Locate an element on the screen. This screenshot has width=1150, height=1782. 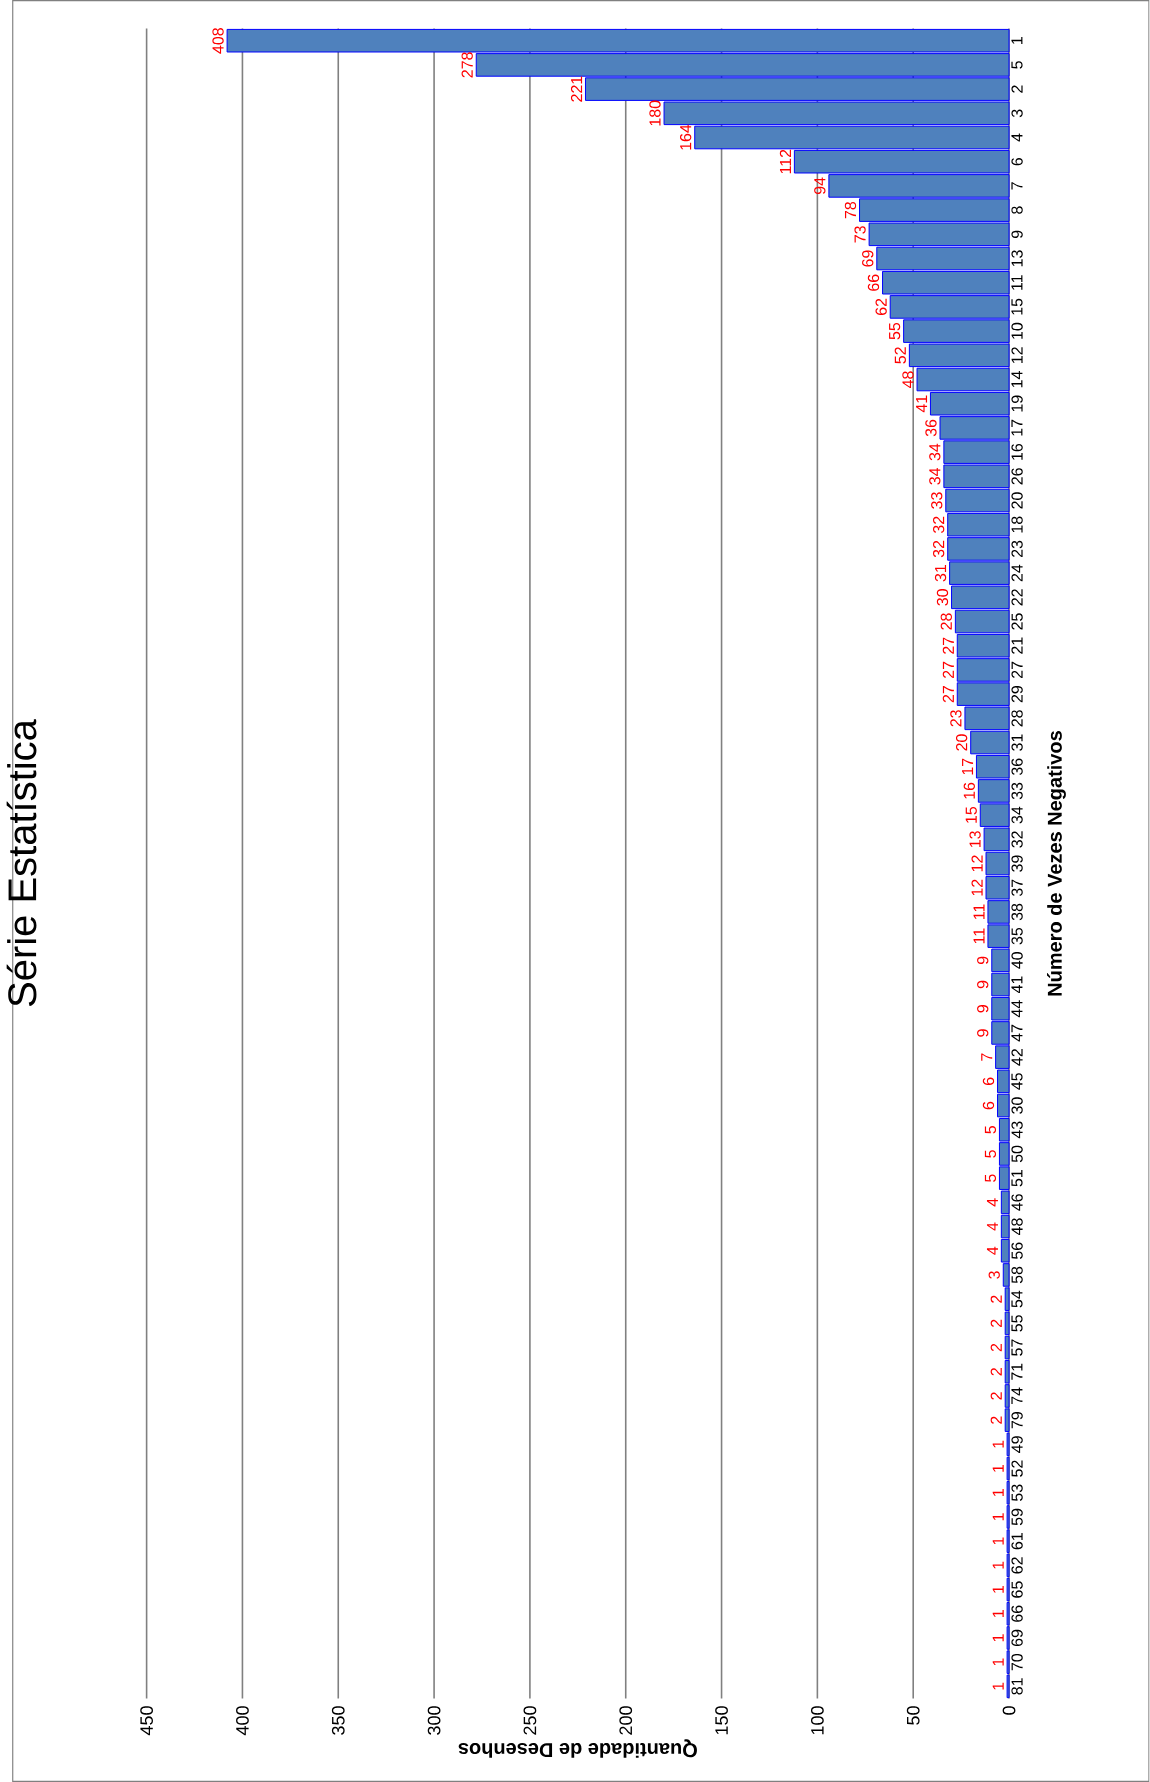
data-label: 28 is located at coordinates (946, 621).